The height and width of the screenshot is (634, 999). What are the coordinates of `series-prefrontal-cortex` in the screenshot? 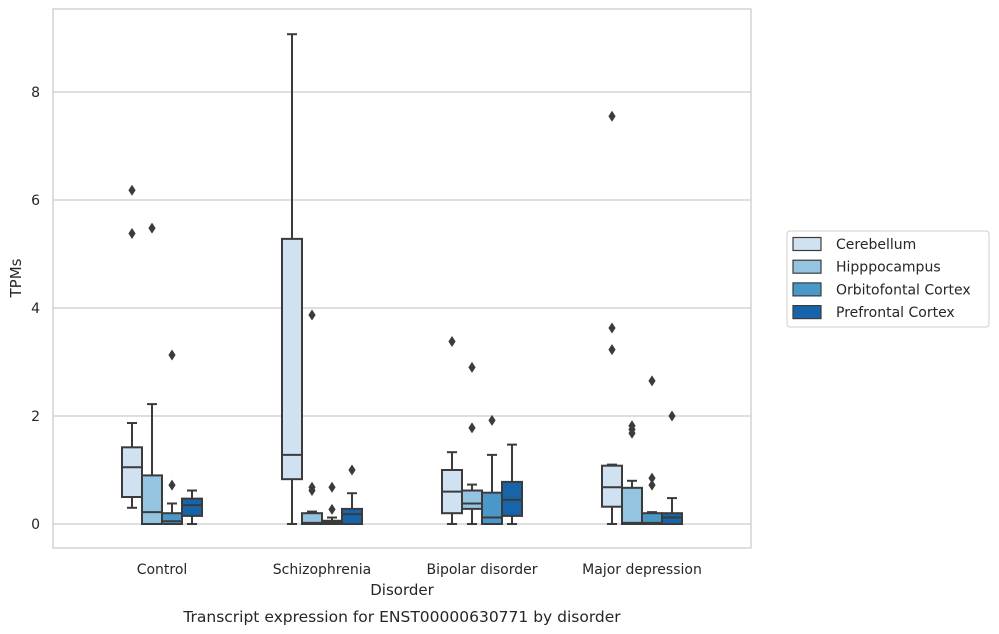 It's located at (432, 468).